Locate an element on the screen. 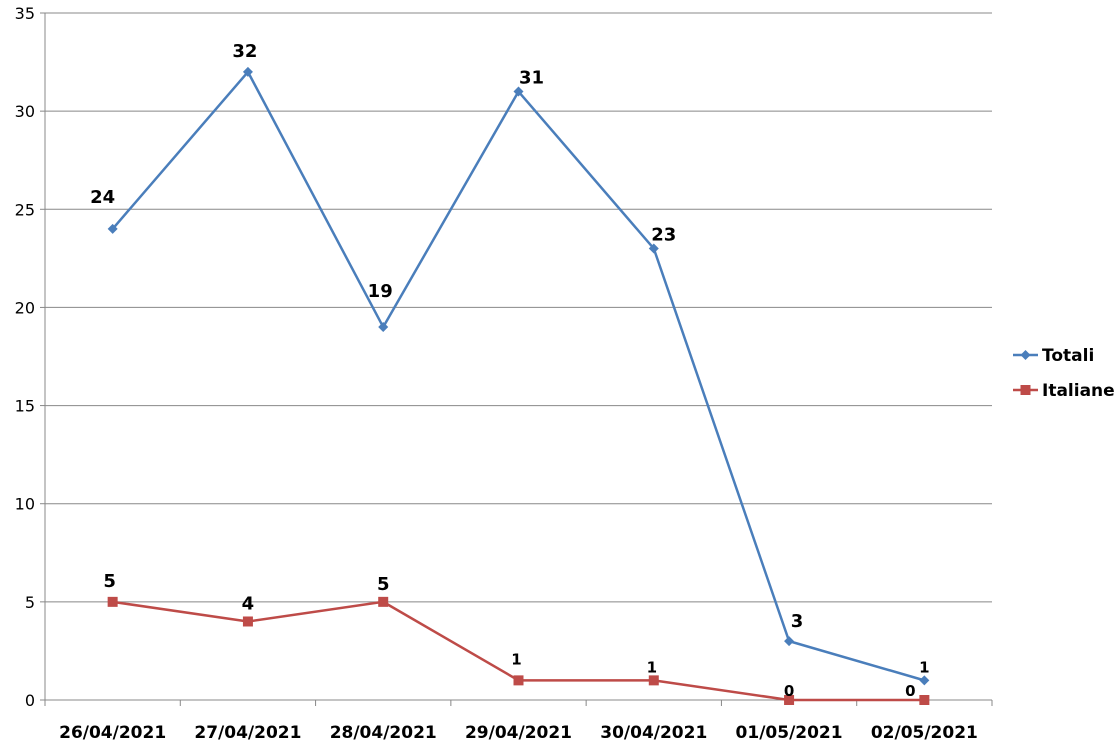 The image size is (1117, 744). y-tick-label: 5 is located at coordinates (30, 602).